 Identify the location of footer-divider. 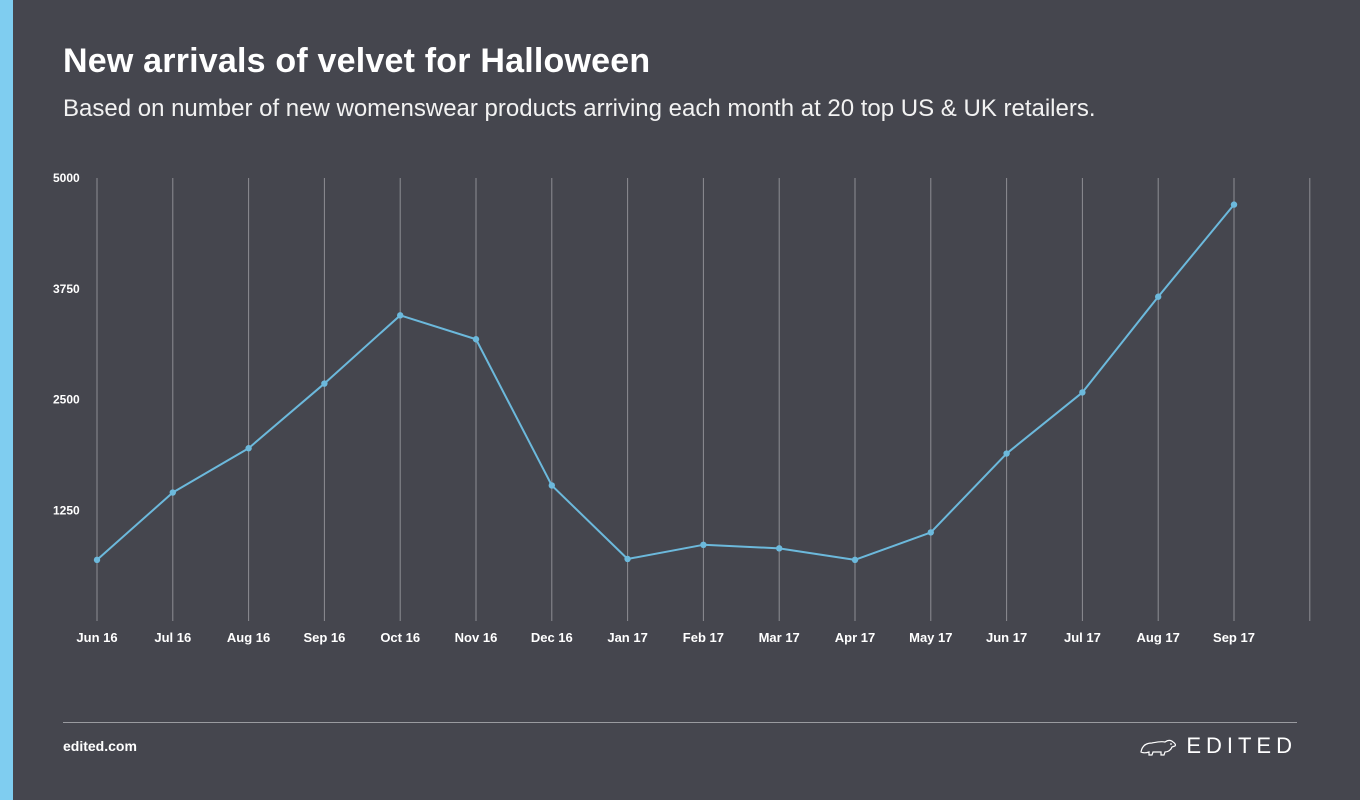
(680, 722).